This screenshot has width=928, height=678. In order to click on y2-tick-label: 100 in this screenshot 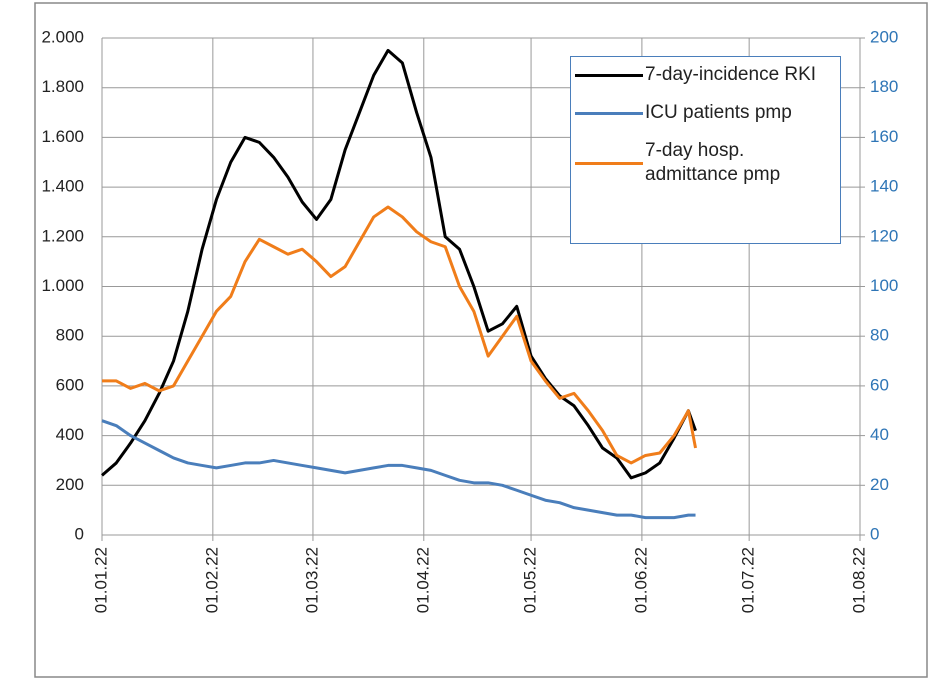, I will do `click(884, 285)`.